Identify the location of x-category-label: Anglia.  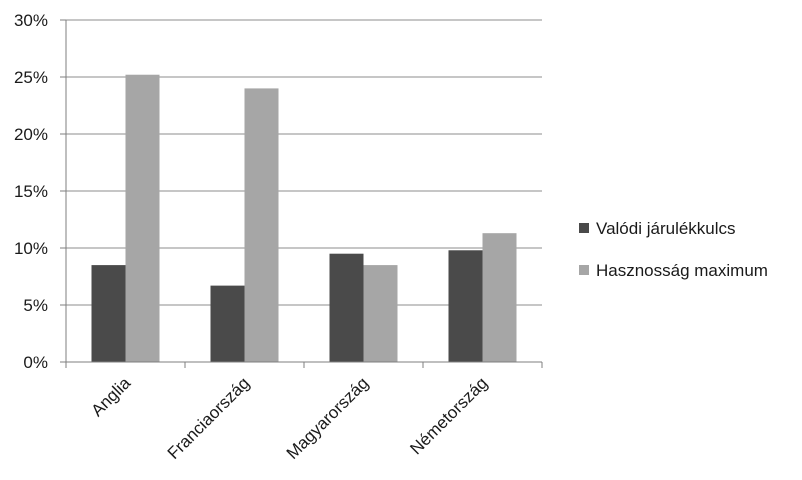
(110, 396).